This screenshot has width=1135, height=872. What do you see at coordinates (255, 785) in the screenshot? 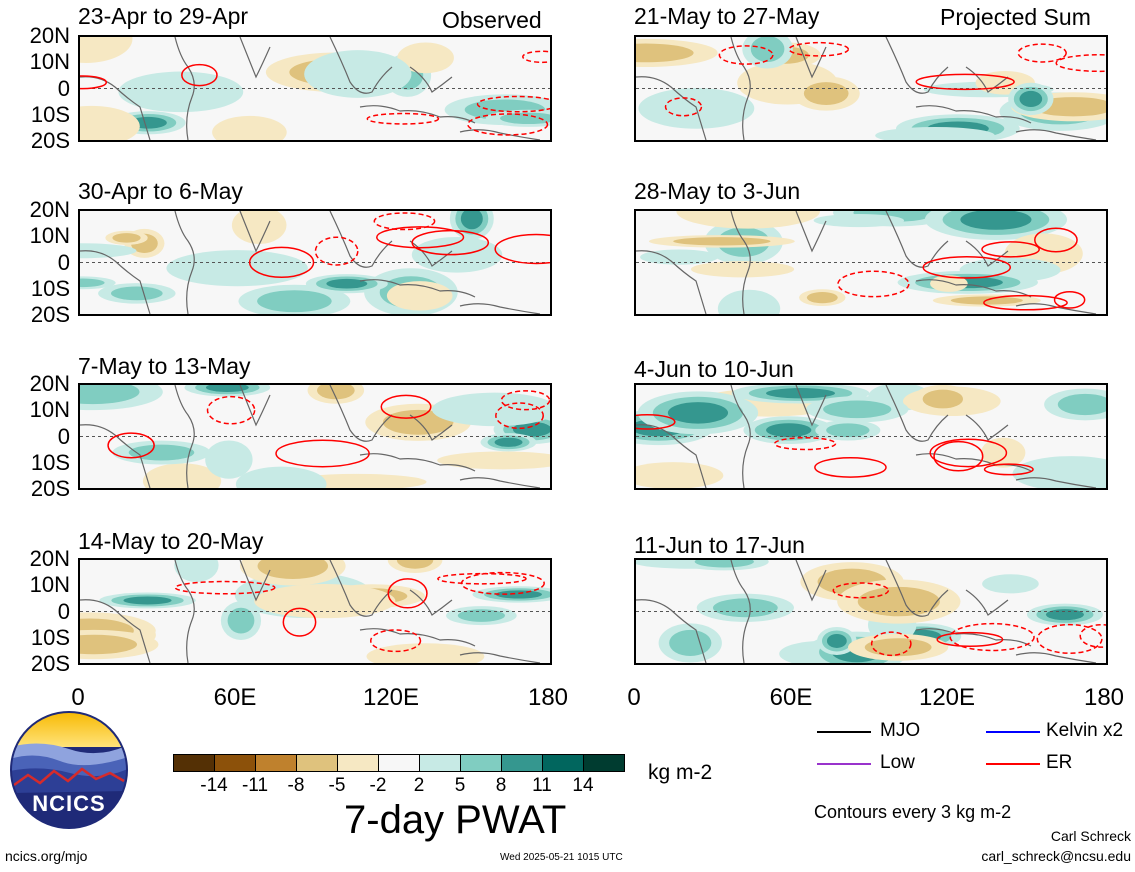
I see `colorbar-tick-label: -11` at bounding box center [255, 785].